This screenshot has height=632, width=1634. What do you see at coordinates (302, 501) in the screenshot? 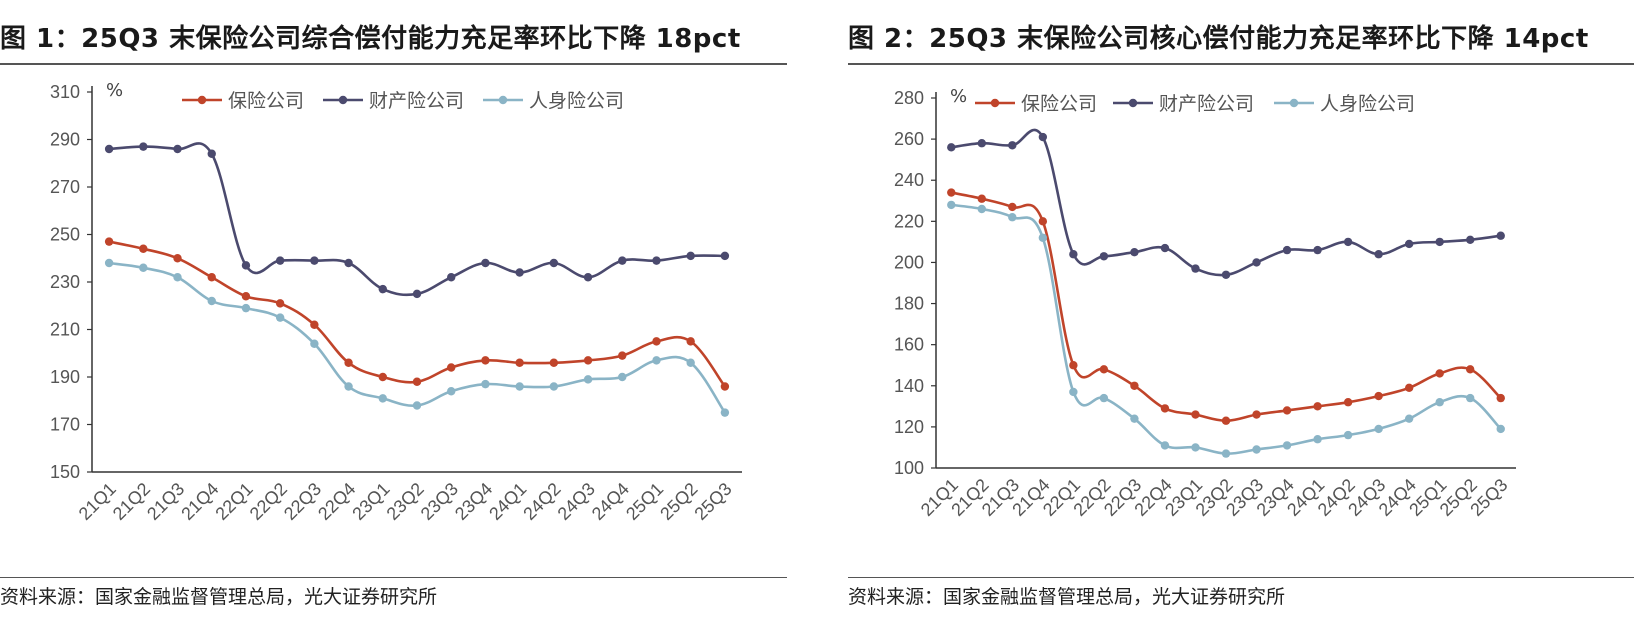
I see `x-tick-label: 22Q3` at bounding box center [302, 501].